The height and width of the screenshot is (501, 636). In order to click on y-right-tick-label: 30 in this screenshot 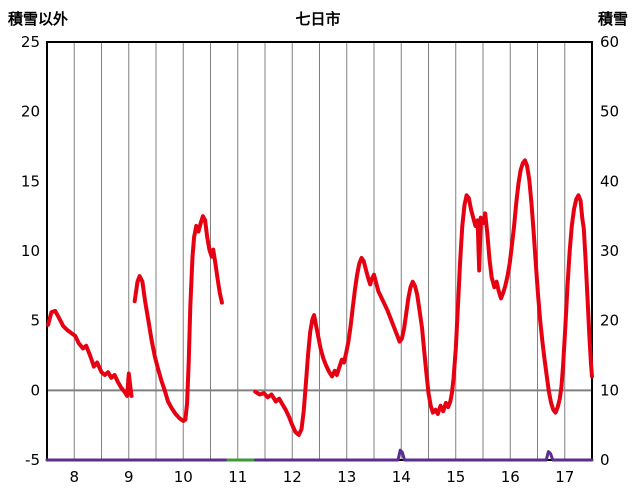, I will do `click(609, 251)`.